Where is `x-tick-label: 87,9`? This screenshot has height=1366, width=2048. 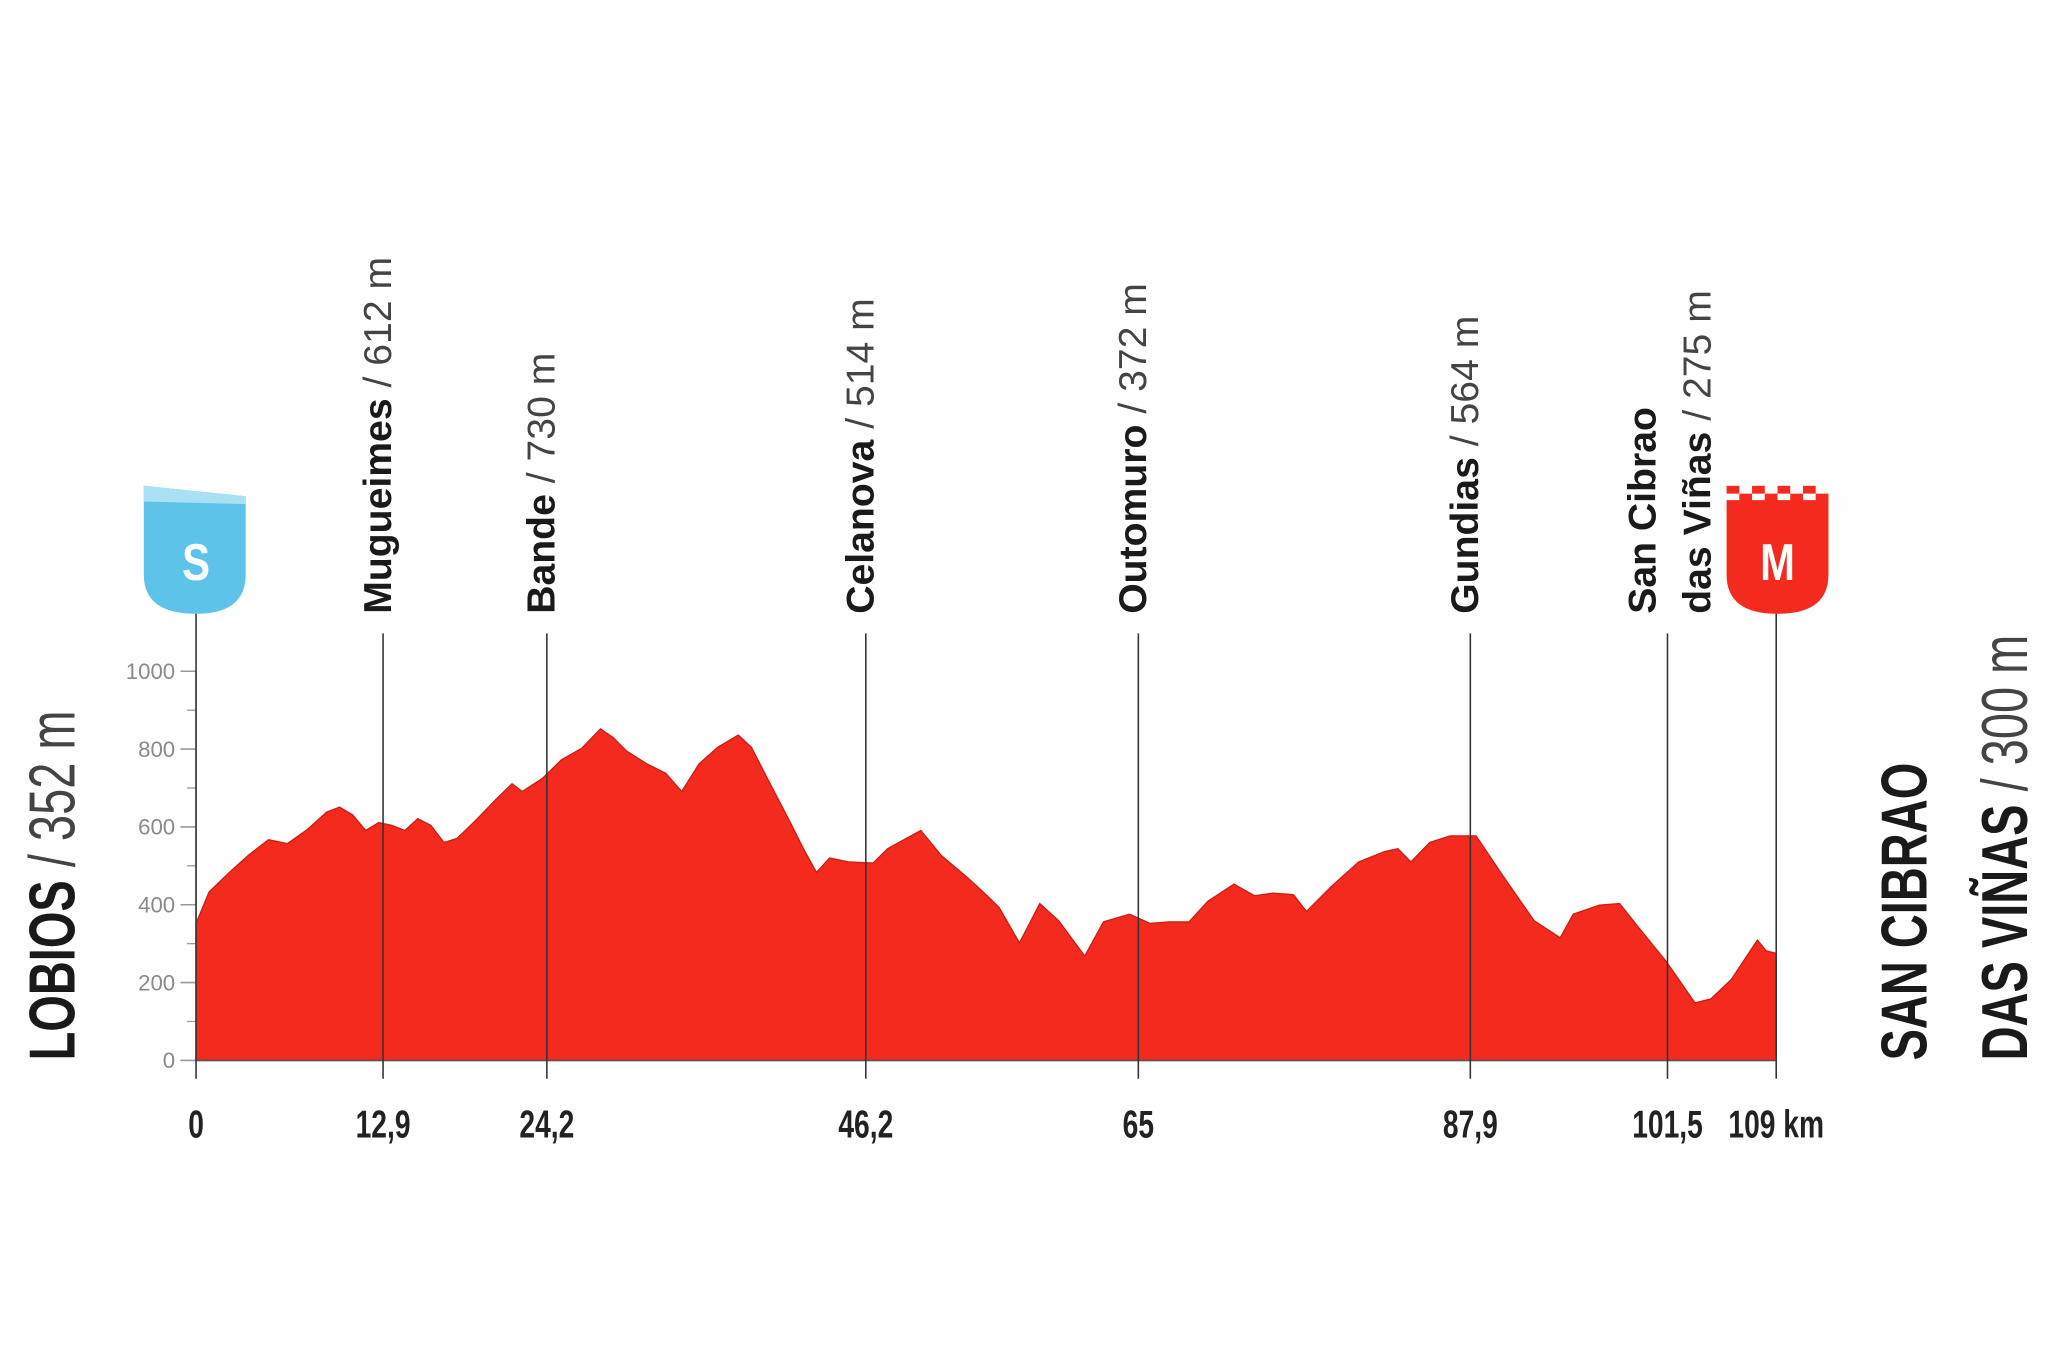
x-tick-label: 87,9 is located at coordinates (1470, 1125).